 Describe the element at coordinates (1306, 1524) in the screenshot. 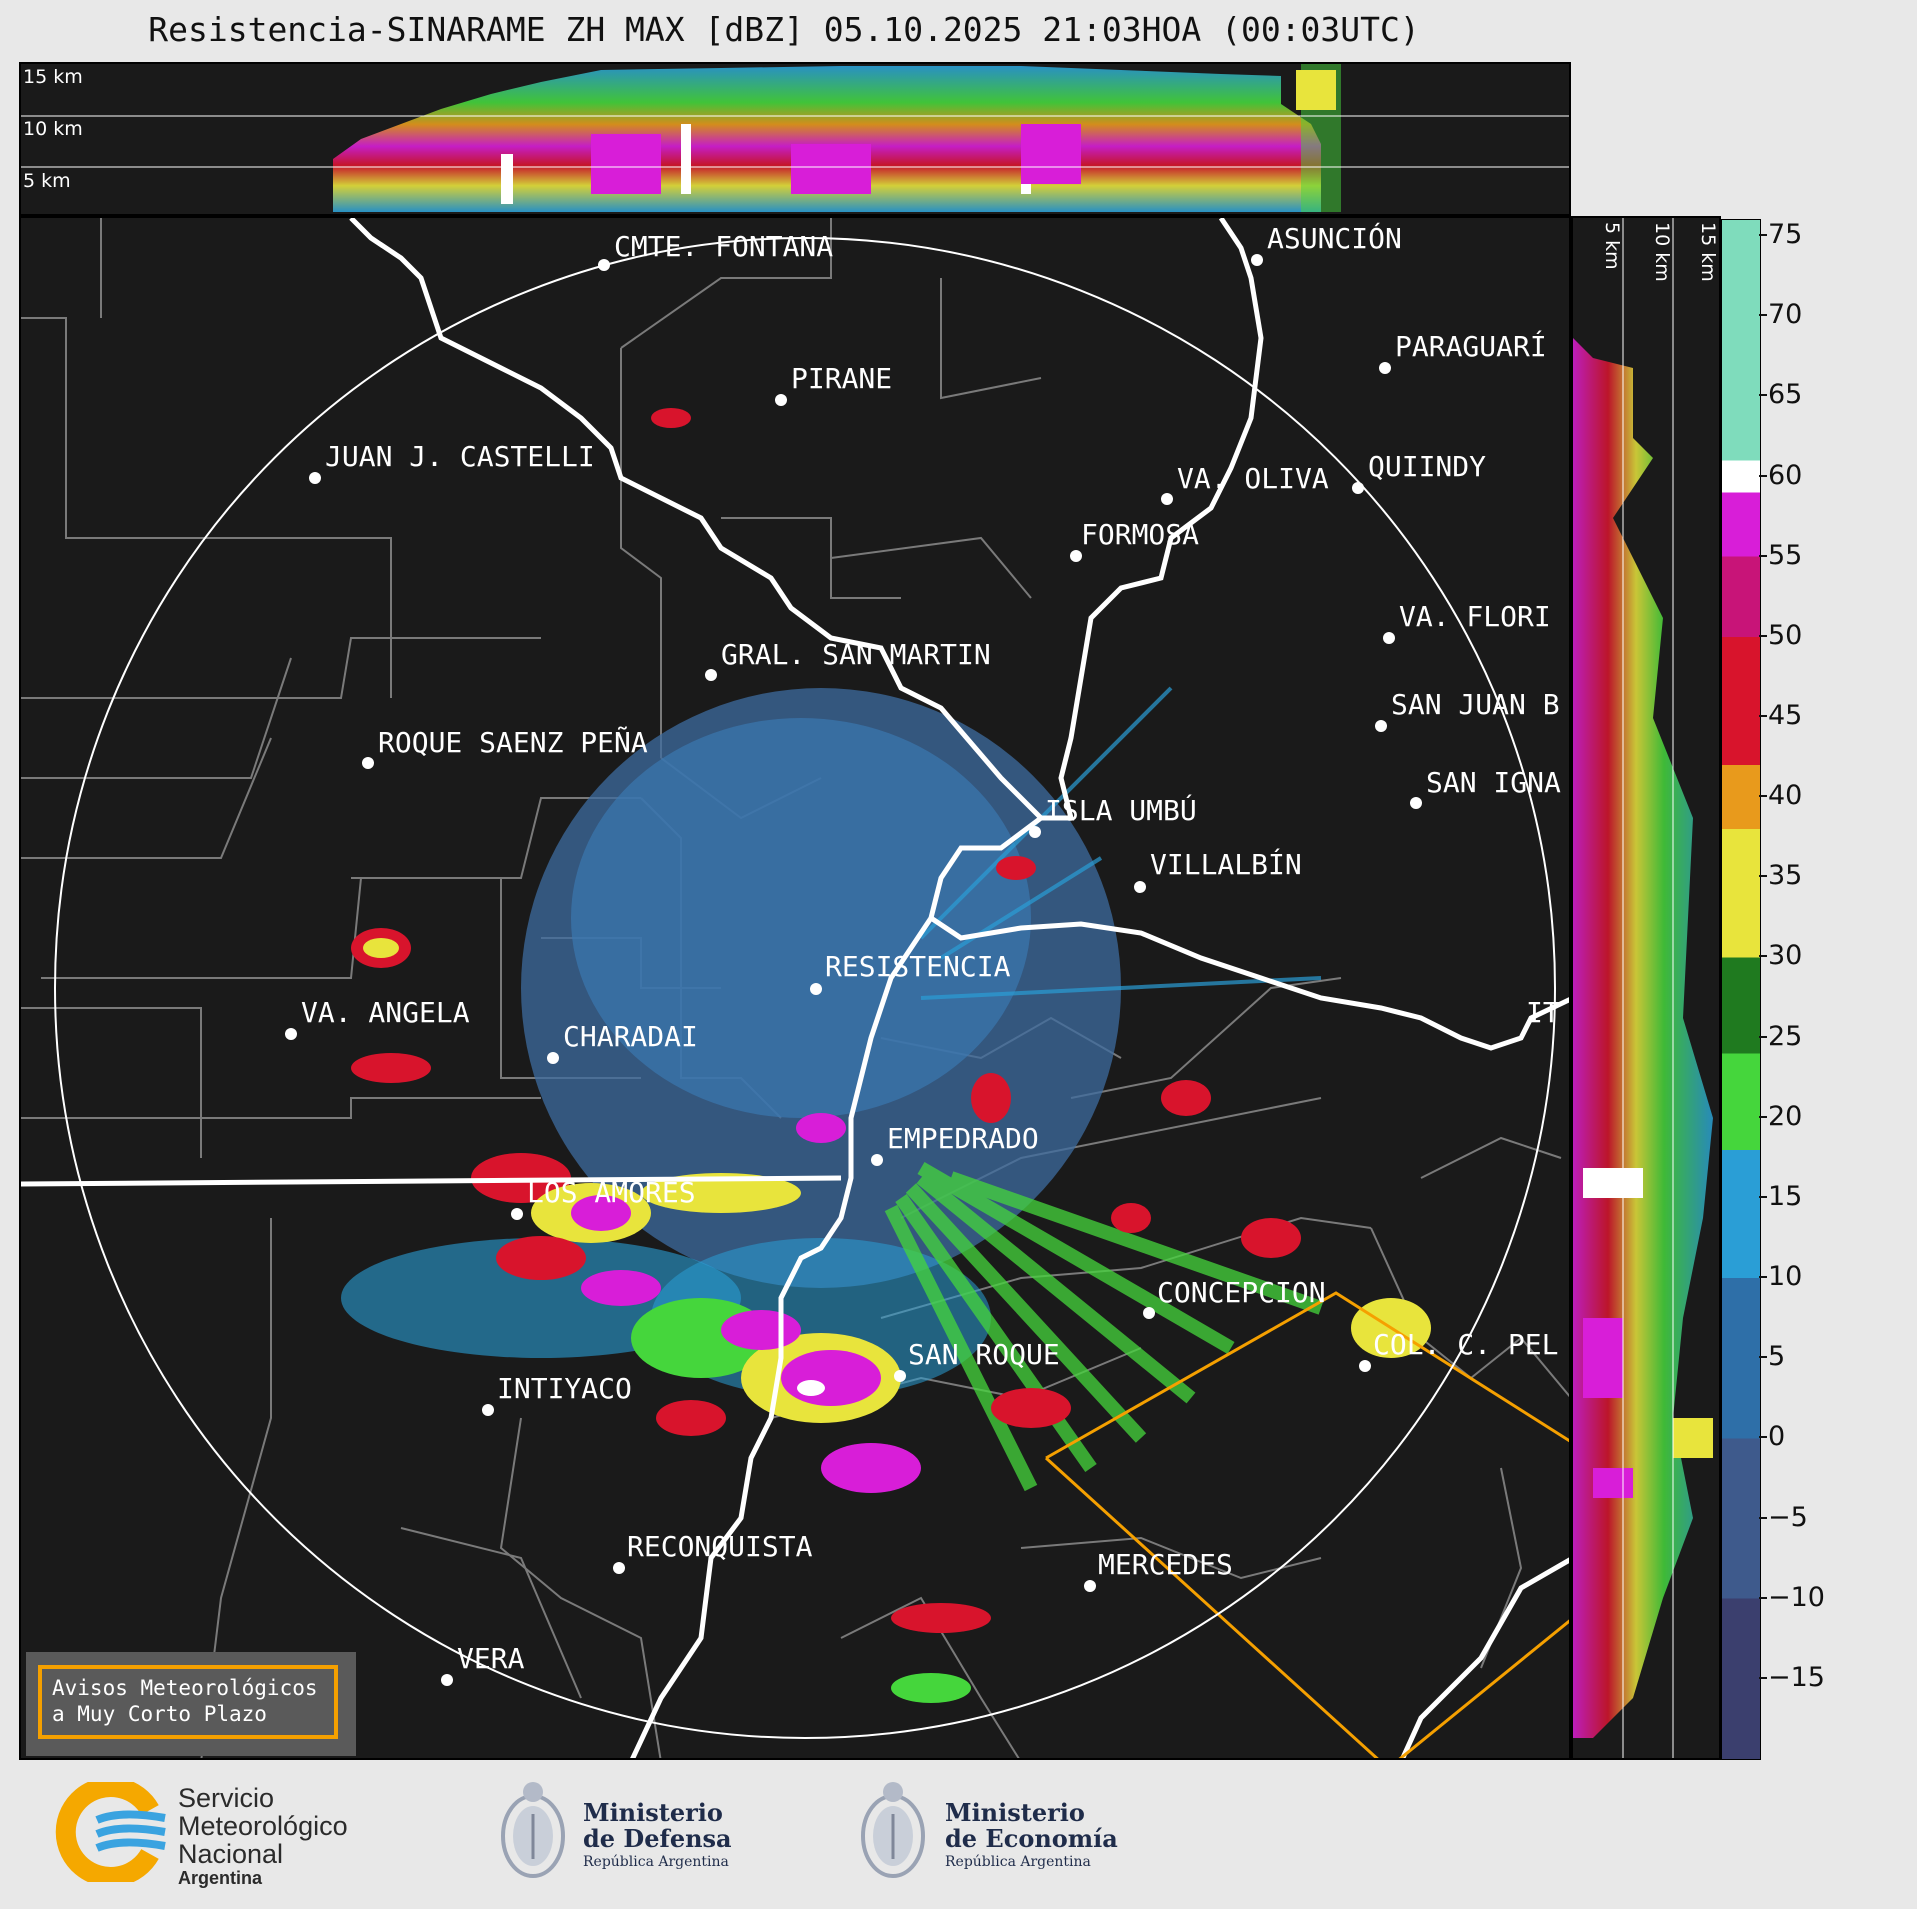

I see `warning-polygon` at that location.